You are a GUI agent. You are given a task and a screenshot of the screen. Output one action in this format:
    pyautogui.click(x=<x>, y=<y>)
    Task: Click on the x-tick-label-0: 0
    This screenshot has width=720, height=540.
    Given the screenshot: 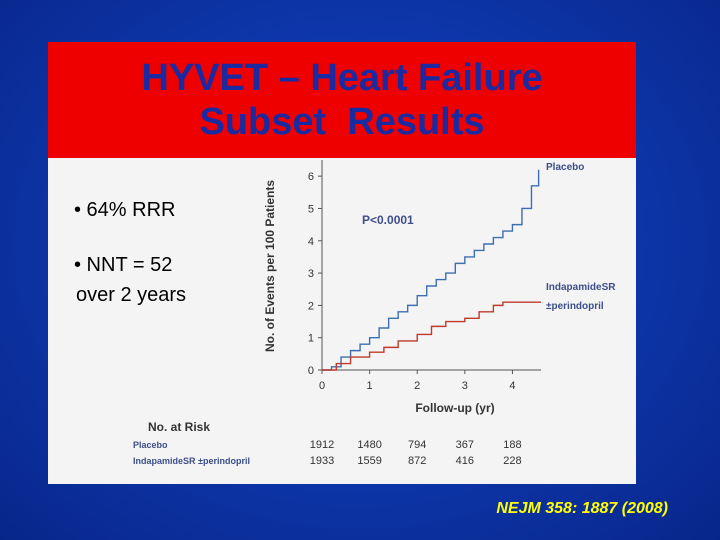 What is the action you would take?
    pyautogui.click(x=322, y=386)
    